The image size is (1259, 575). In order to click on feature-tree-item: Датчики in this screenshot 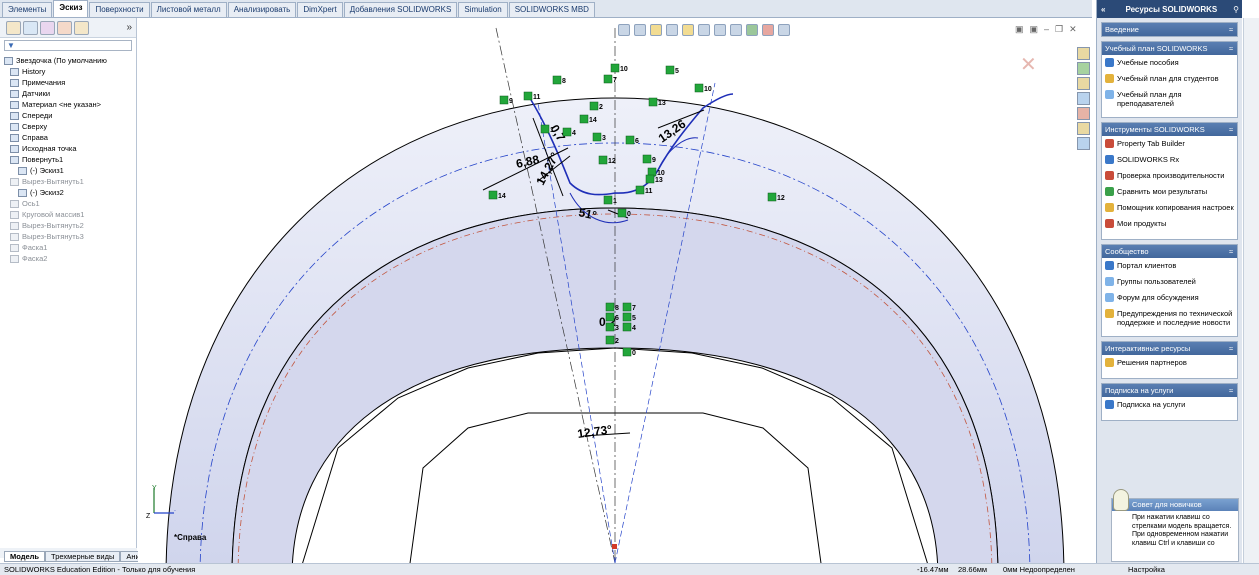, I will do `click(70, 93)`.